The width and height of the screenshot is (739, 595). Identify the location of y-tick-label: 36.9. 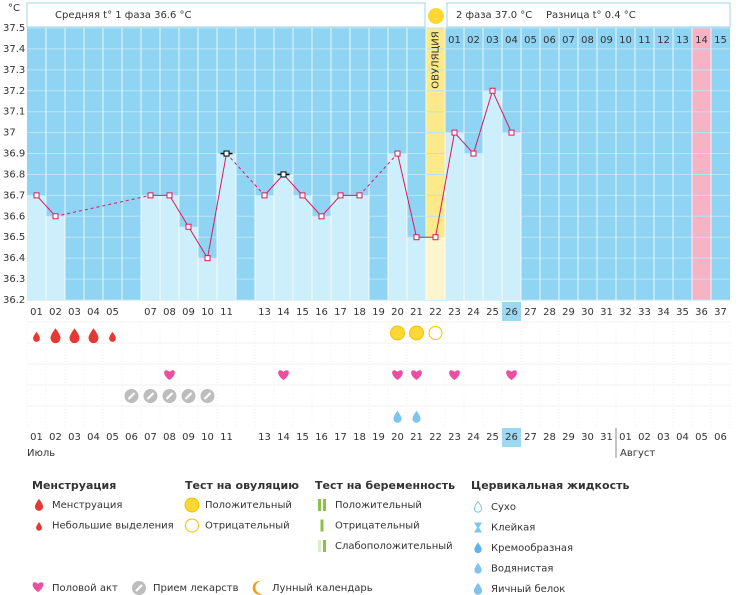
(14, 154).